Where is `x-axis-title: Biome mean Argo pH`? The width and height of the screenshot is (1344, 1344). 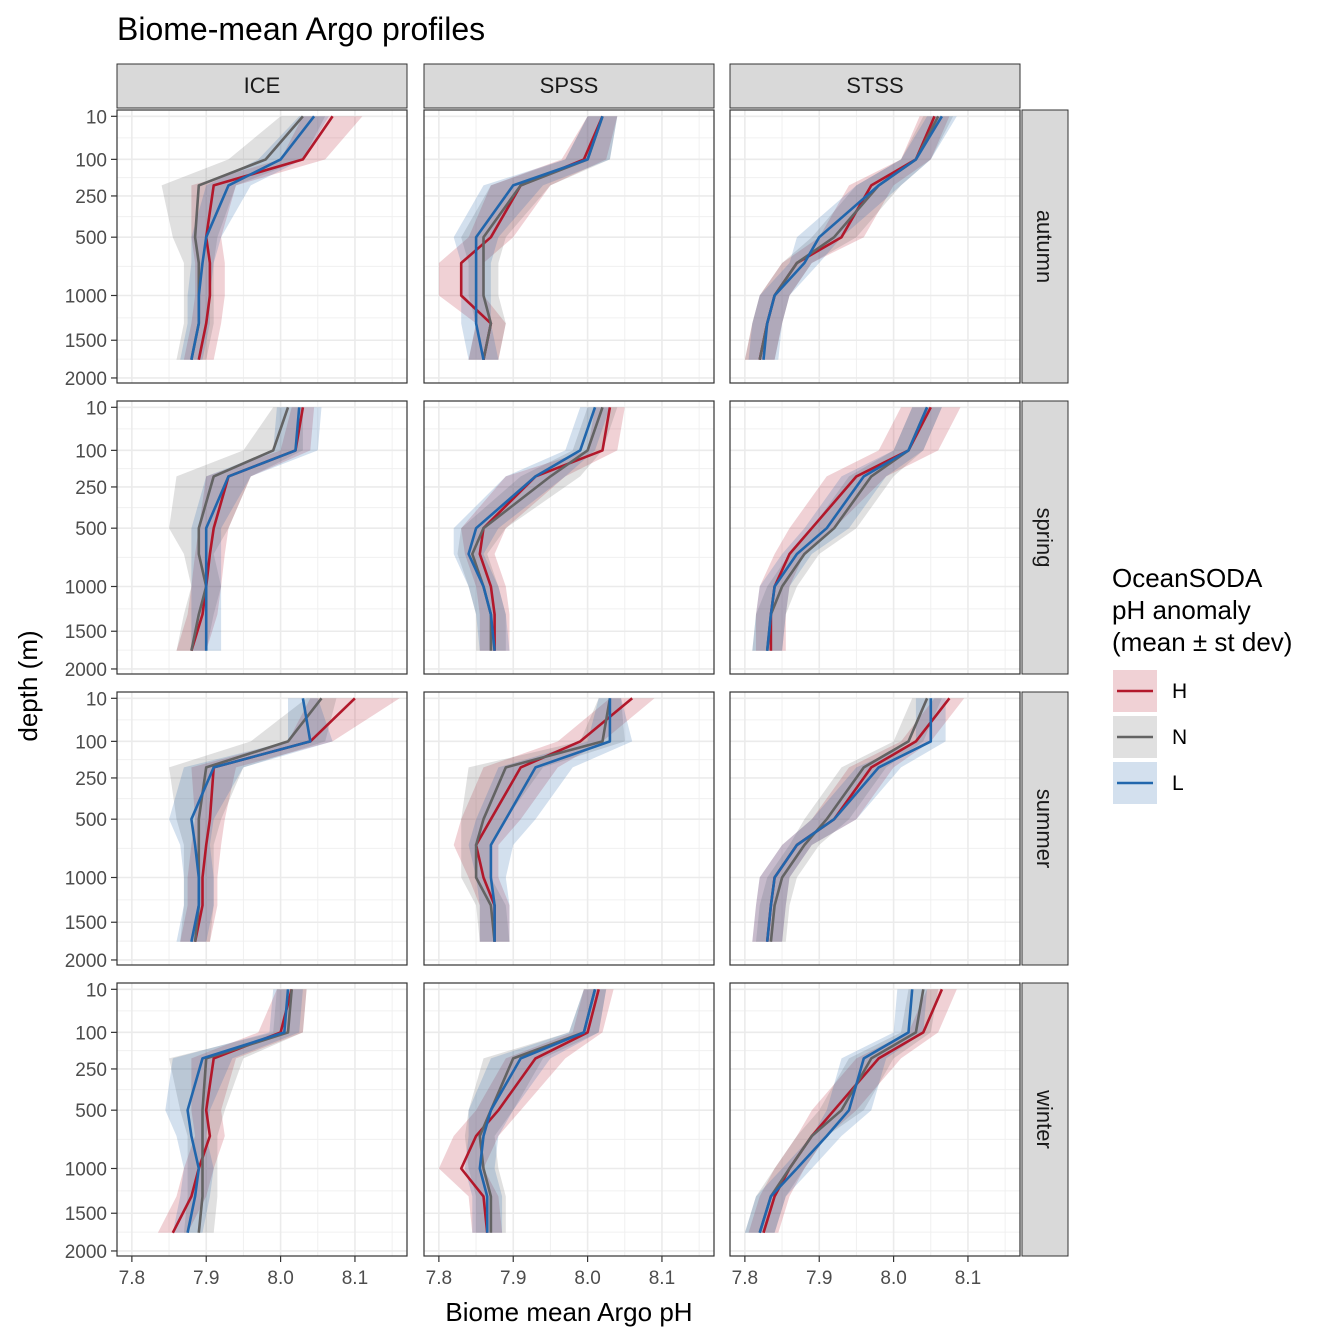 x-axis-title: Biome mean Argo pH is located at coordinates (568, 1312).